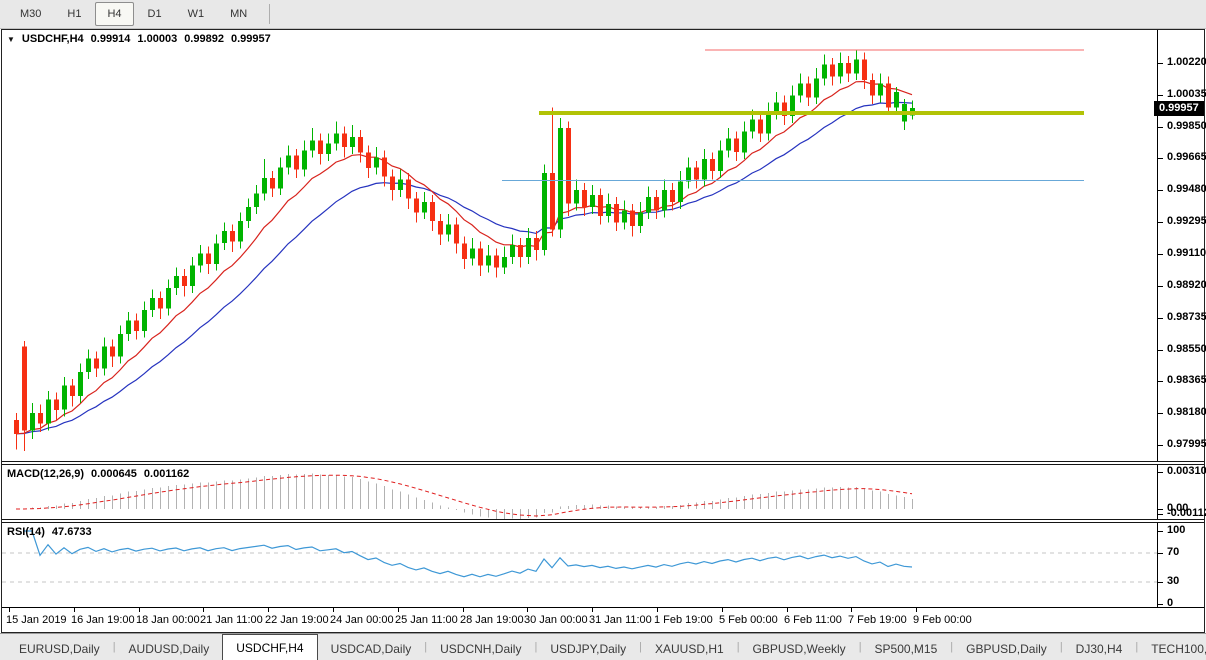  Describe the element at coordinates (1186, 126) in the screenshot. I see `price-axis-label: 0.99850` at that location.